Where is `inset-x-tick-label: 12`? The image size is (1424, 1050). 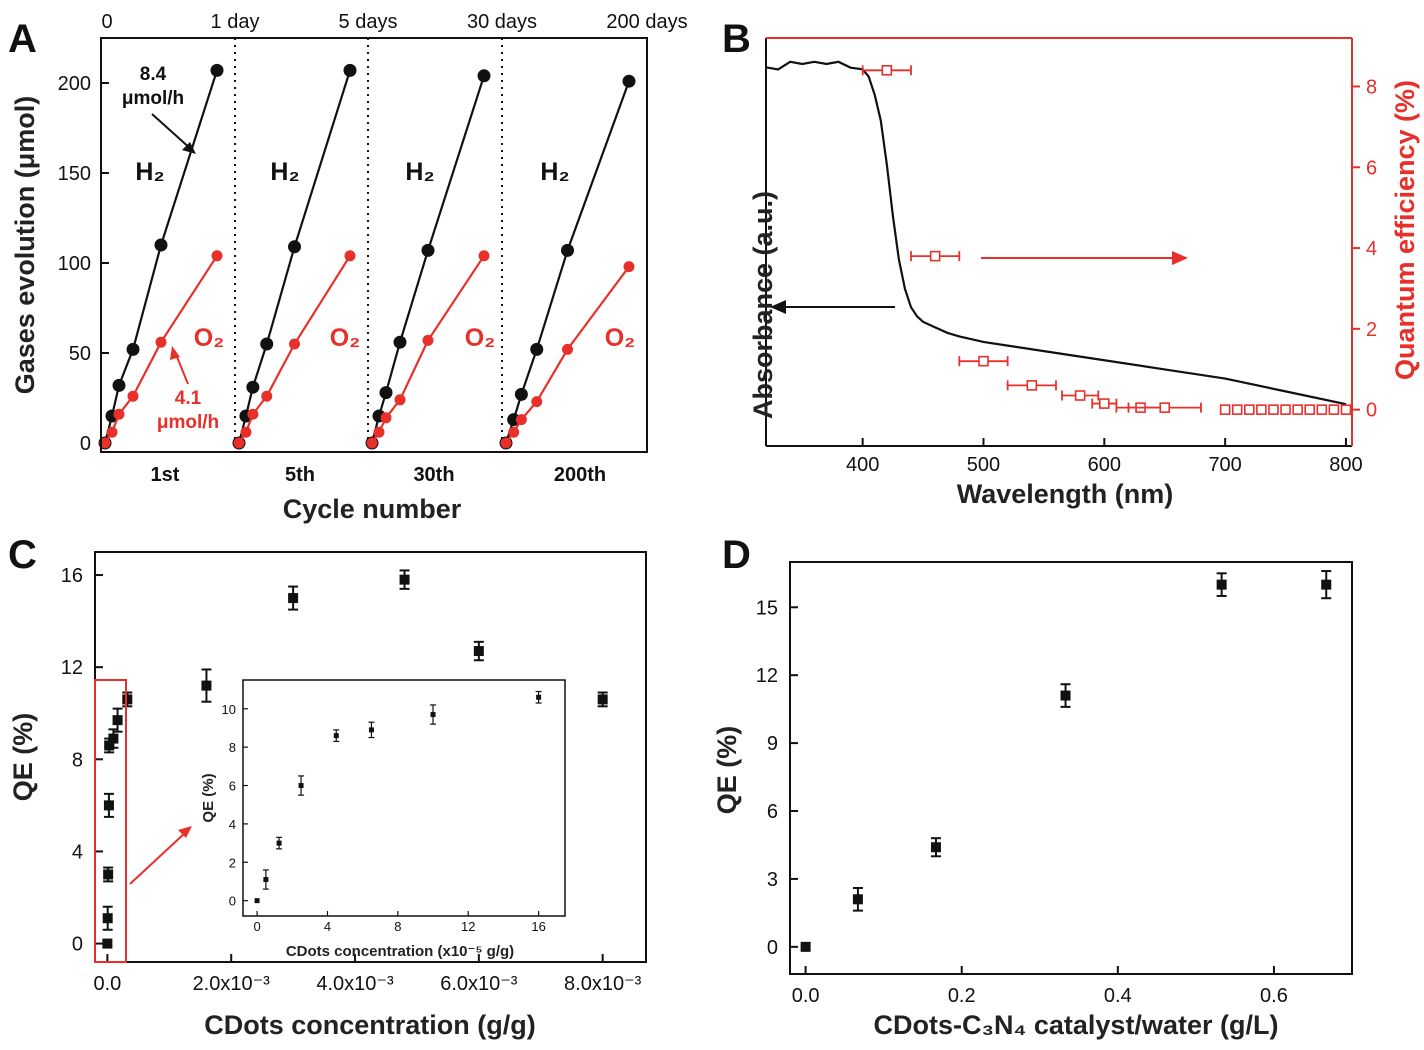
inset-x-tick-label: 12 is located at coordinates (468, 926).